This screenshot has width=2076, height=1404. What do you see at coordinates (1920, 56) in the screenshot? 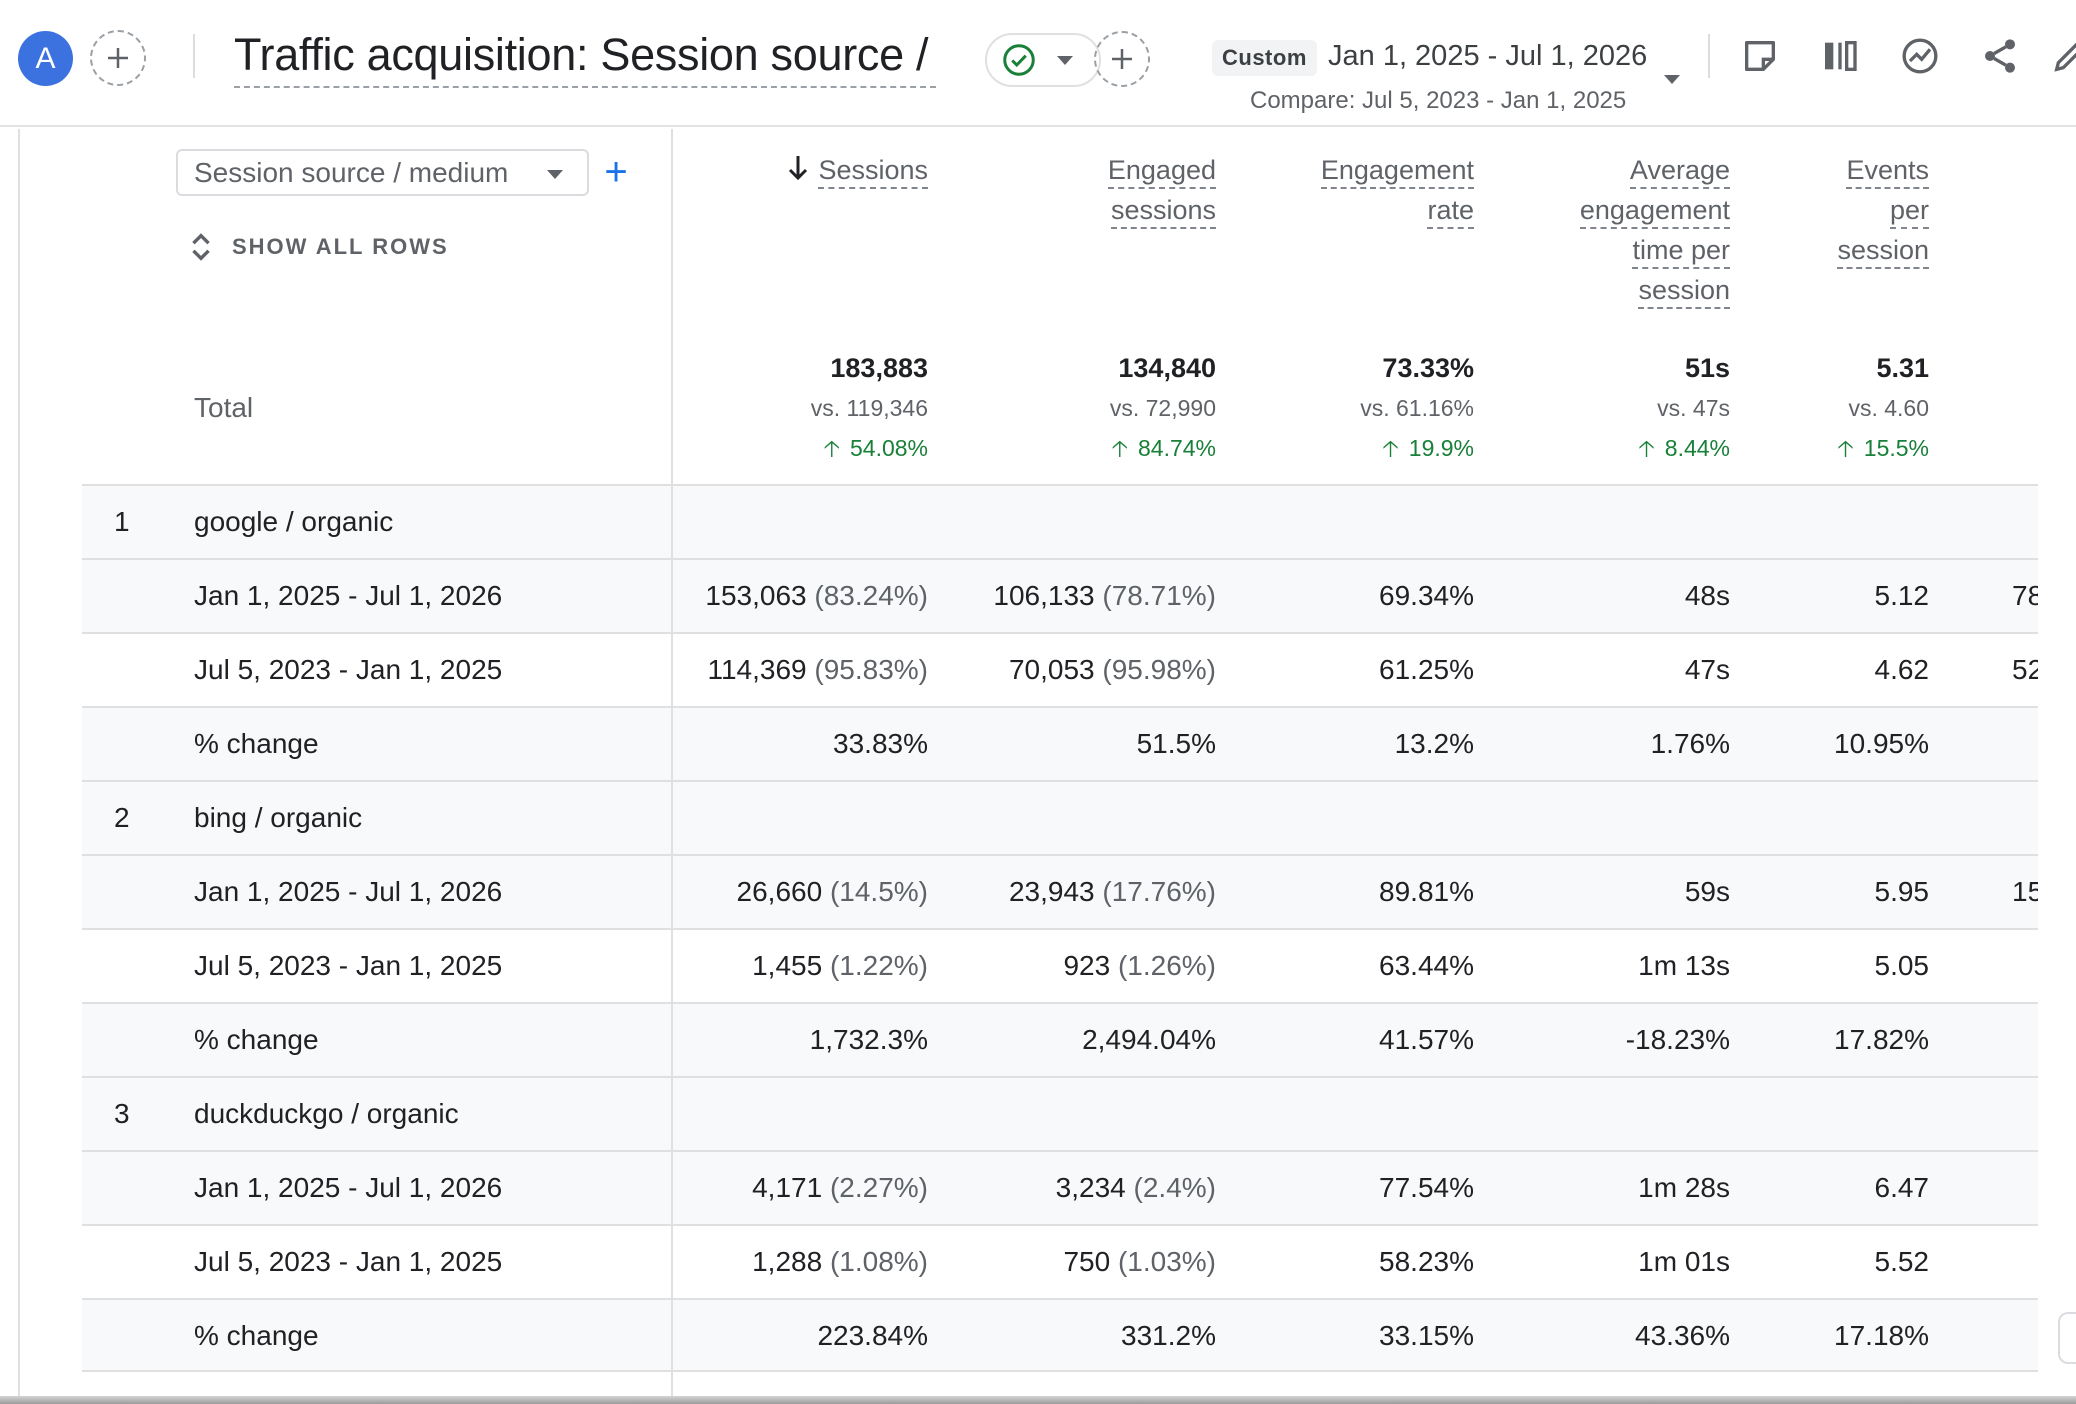
I see `insights-icon` at bounding box center [1920, 56].